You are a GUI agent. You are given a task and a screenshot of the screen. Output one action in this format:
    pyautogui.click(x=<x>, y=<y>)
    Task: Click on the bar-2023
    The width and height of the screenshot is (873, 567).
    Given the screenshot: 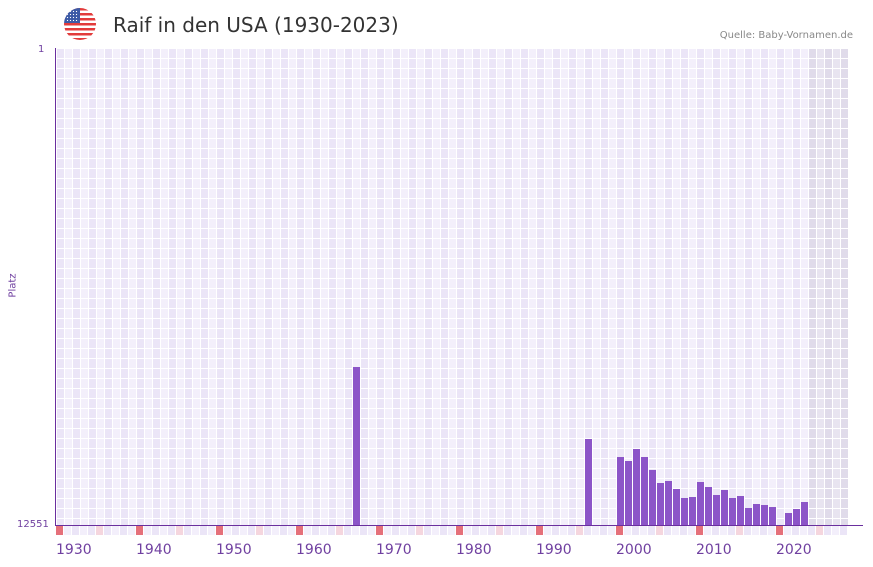 What is the action you would take?
    pyautogui.click(x=804, y=513)
    